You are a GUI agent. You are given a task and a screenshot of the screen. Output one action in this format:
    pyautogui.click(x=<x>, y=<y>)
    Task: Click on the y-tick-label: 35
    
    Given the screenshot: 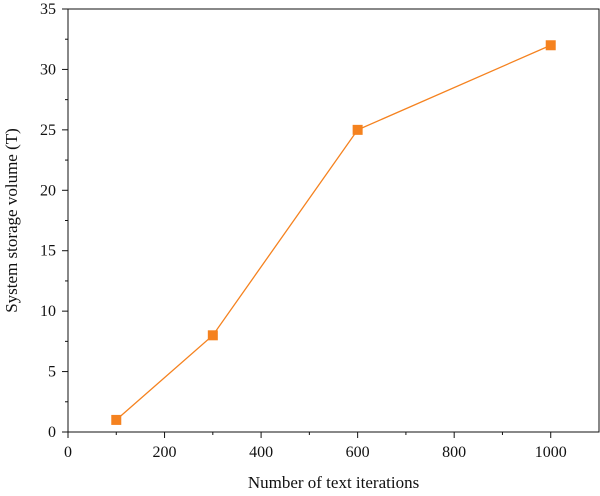 What is the action you would take?
    pyautogui.click(x=48, y=9)
    